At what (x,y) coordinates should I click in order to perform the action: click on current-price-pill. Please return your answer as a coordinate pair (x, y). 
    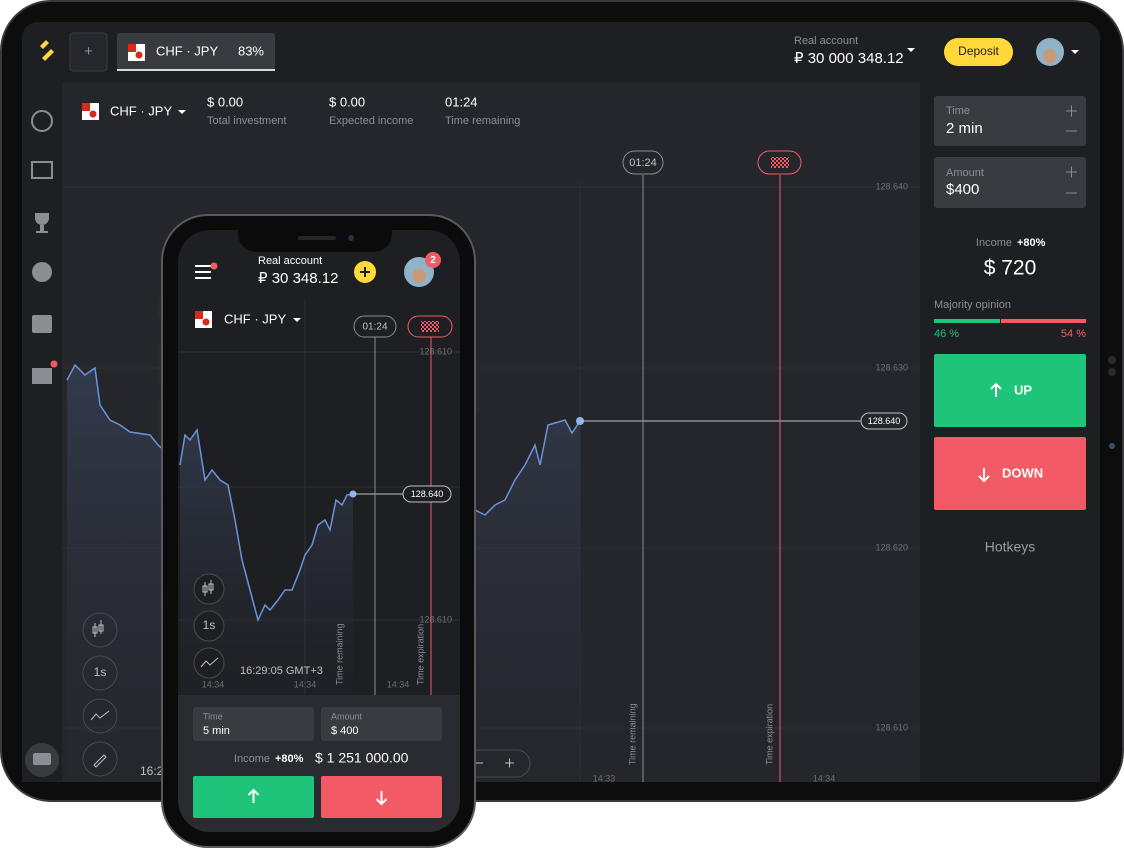
    Looking at the image, I should click on (884, 421).